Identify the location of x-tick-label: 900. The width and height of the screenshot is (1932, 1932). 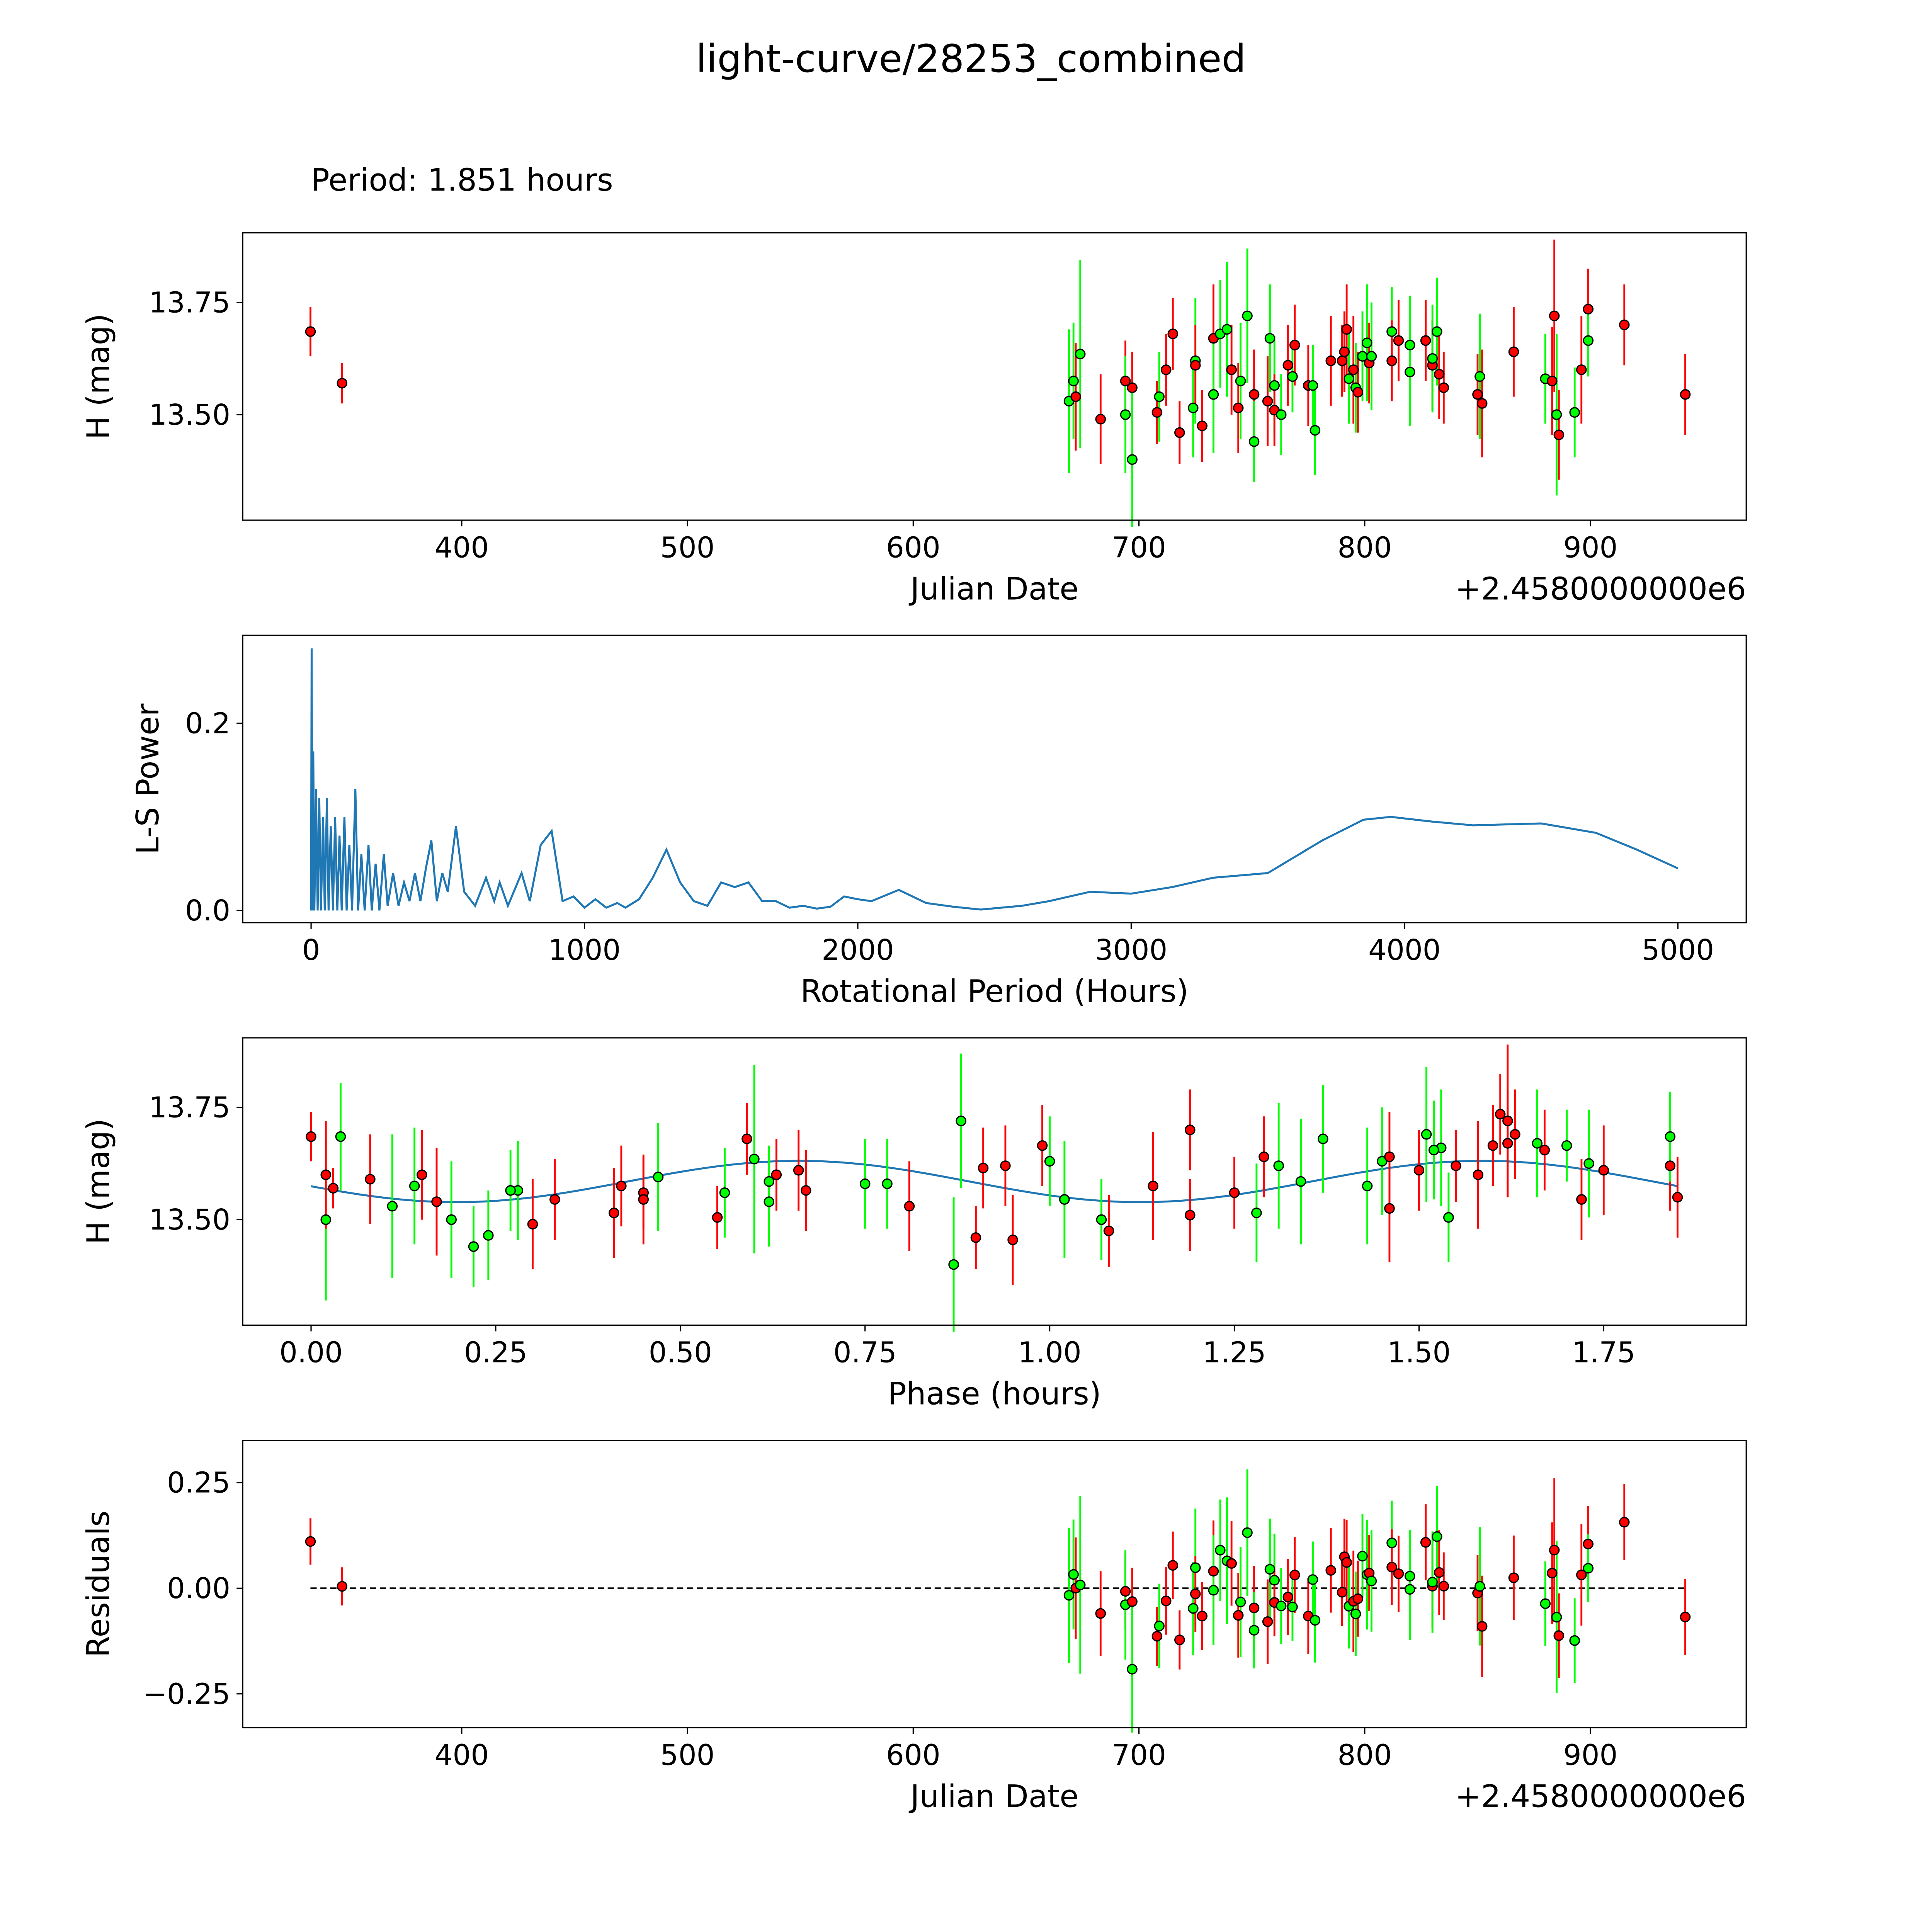
(1590, 1756).